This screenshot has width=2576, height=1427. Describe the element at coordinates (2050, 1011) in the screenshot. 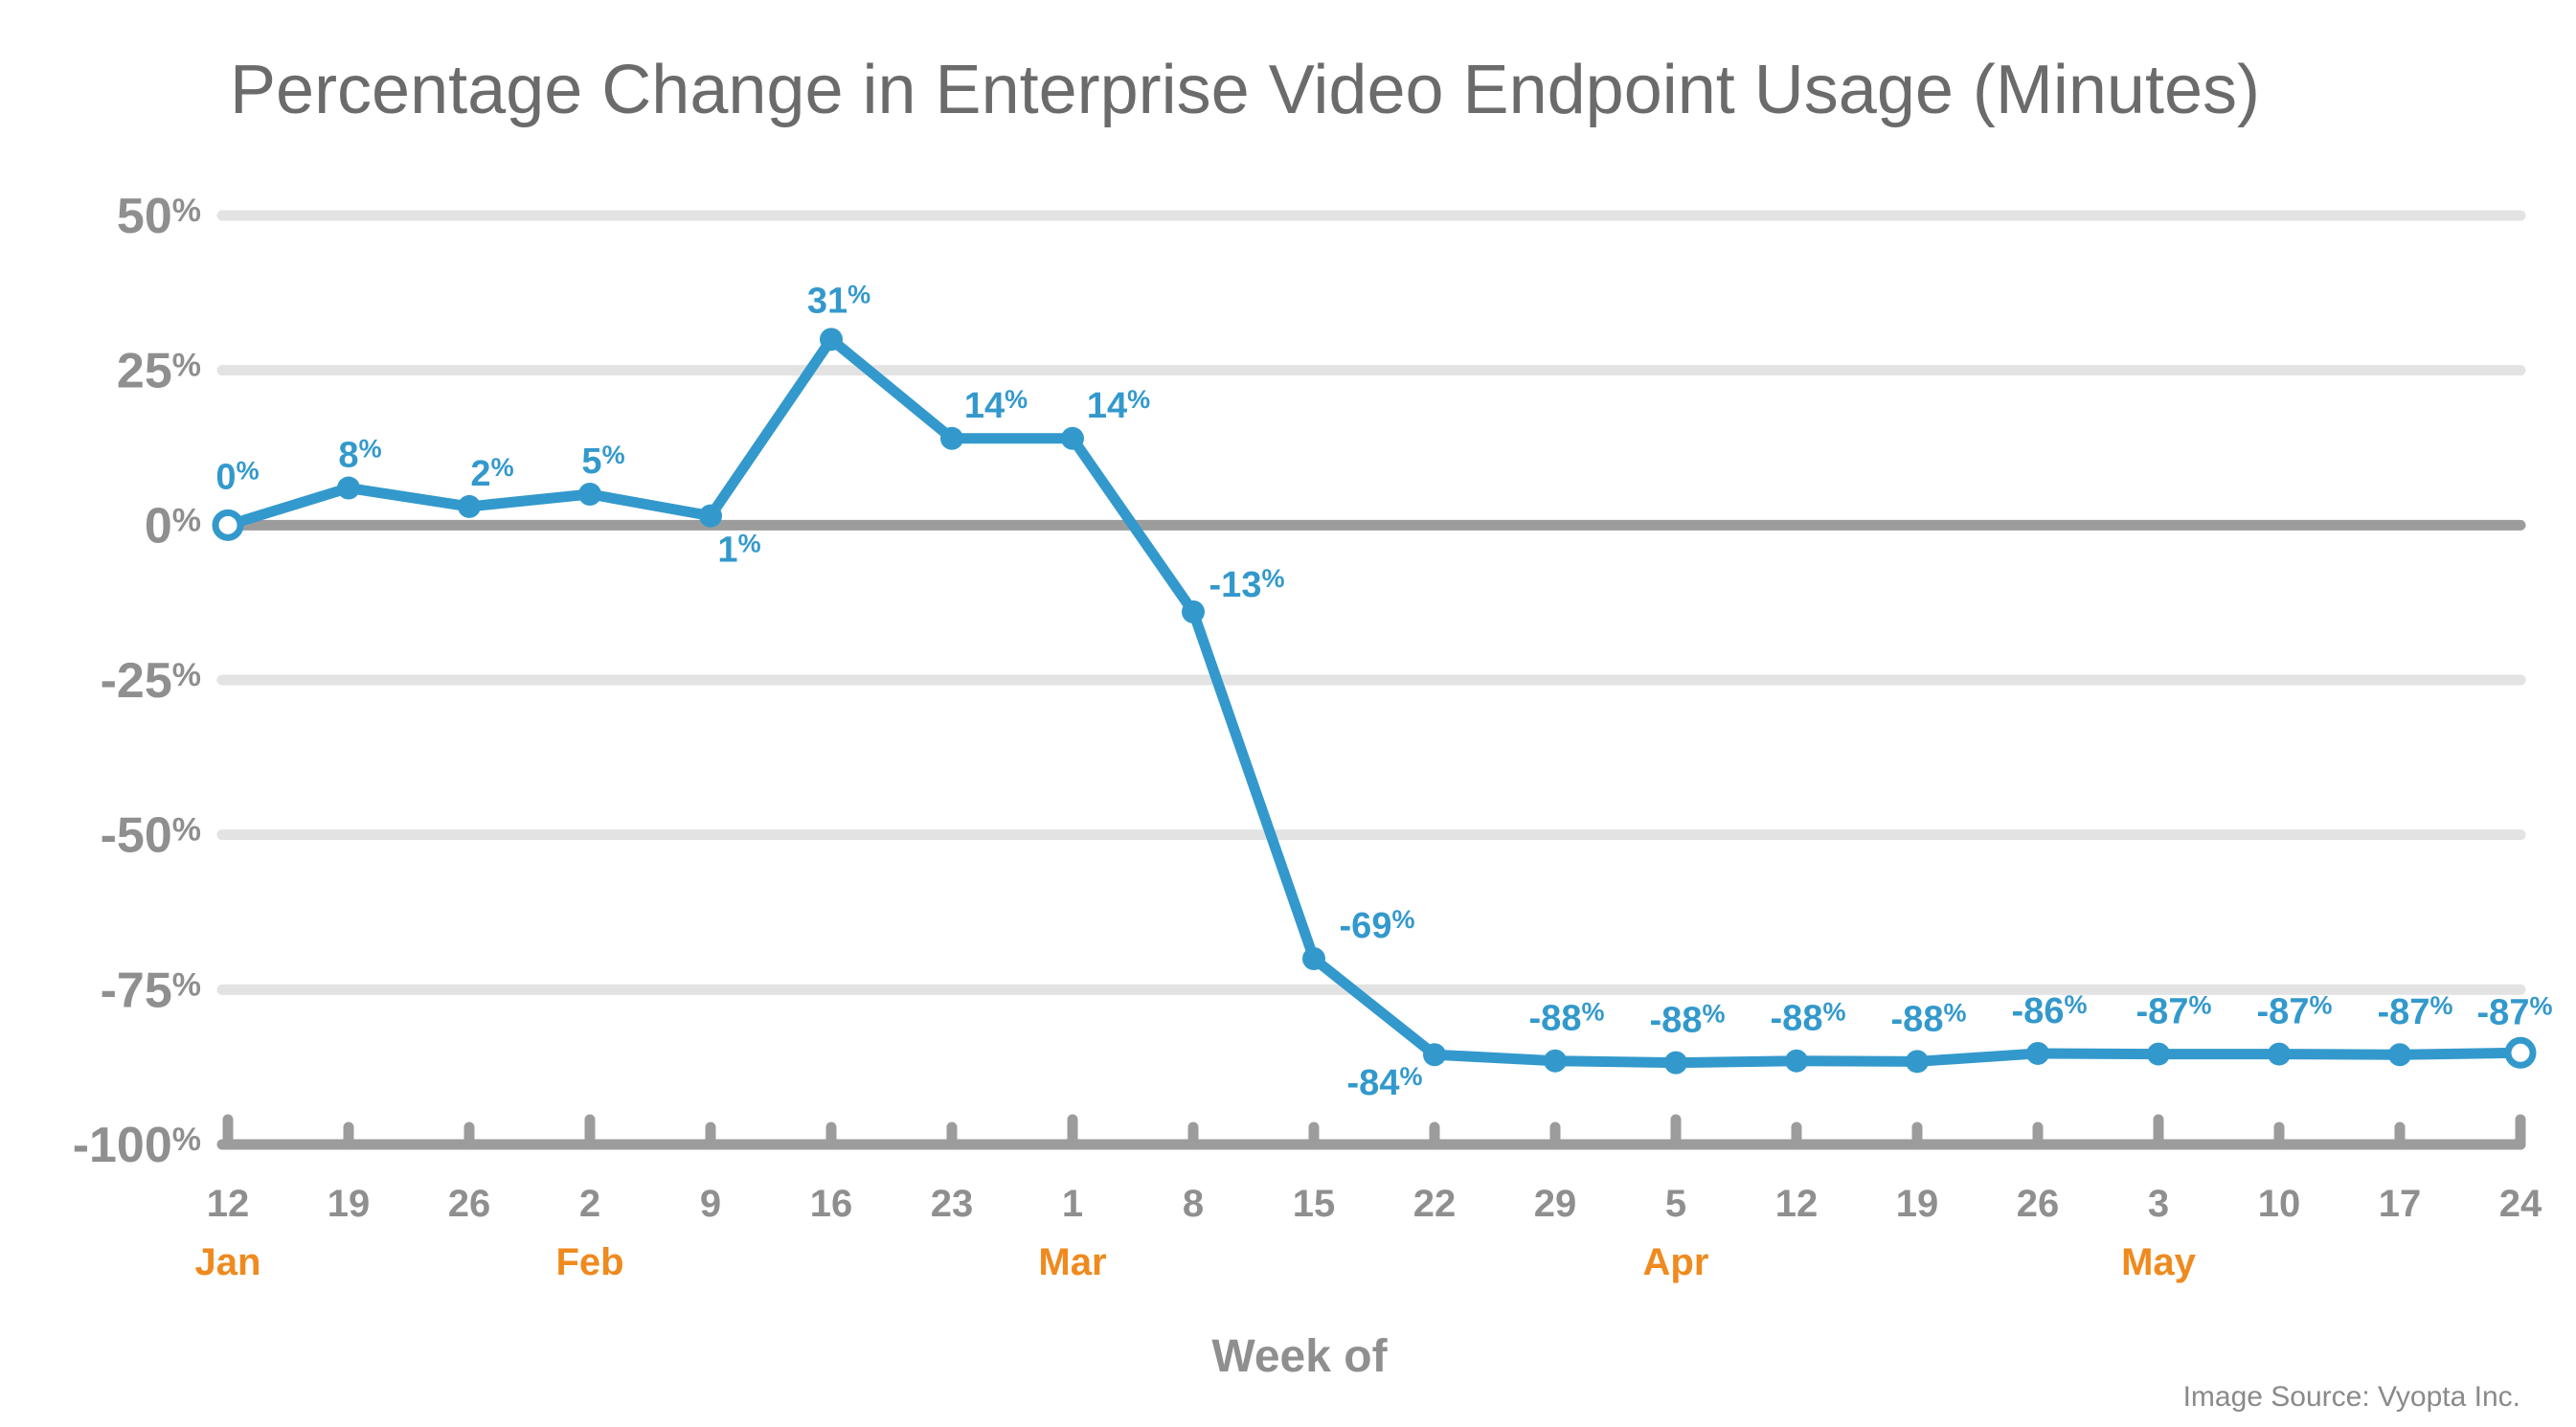

I see `data-label: -86%` at that location.